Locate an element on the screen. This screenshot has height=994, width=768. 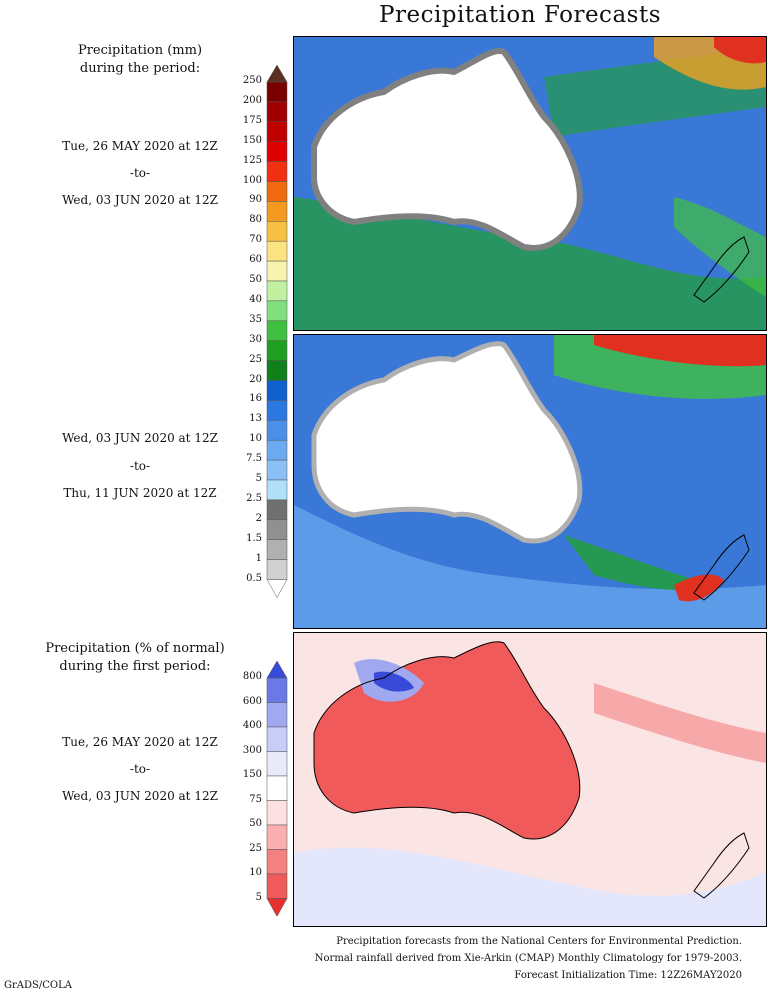
precip-pct-colorbar is located at coordinates (277, 788).